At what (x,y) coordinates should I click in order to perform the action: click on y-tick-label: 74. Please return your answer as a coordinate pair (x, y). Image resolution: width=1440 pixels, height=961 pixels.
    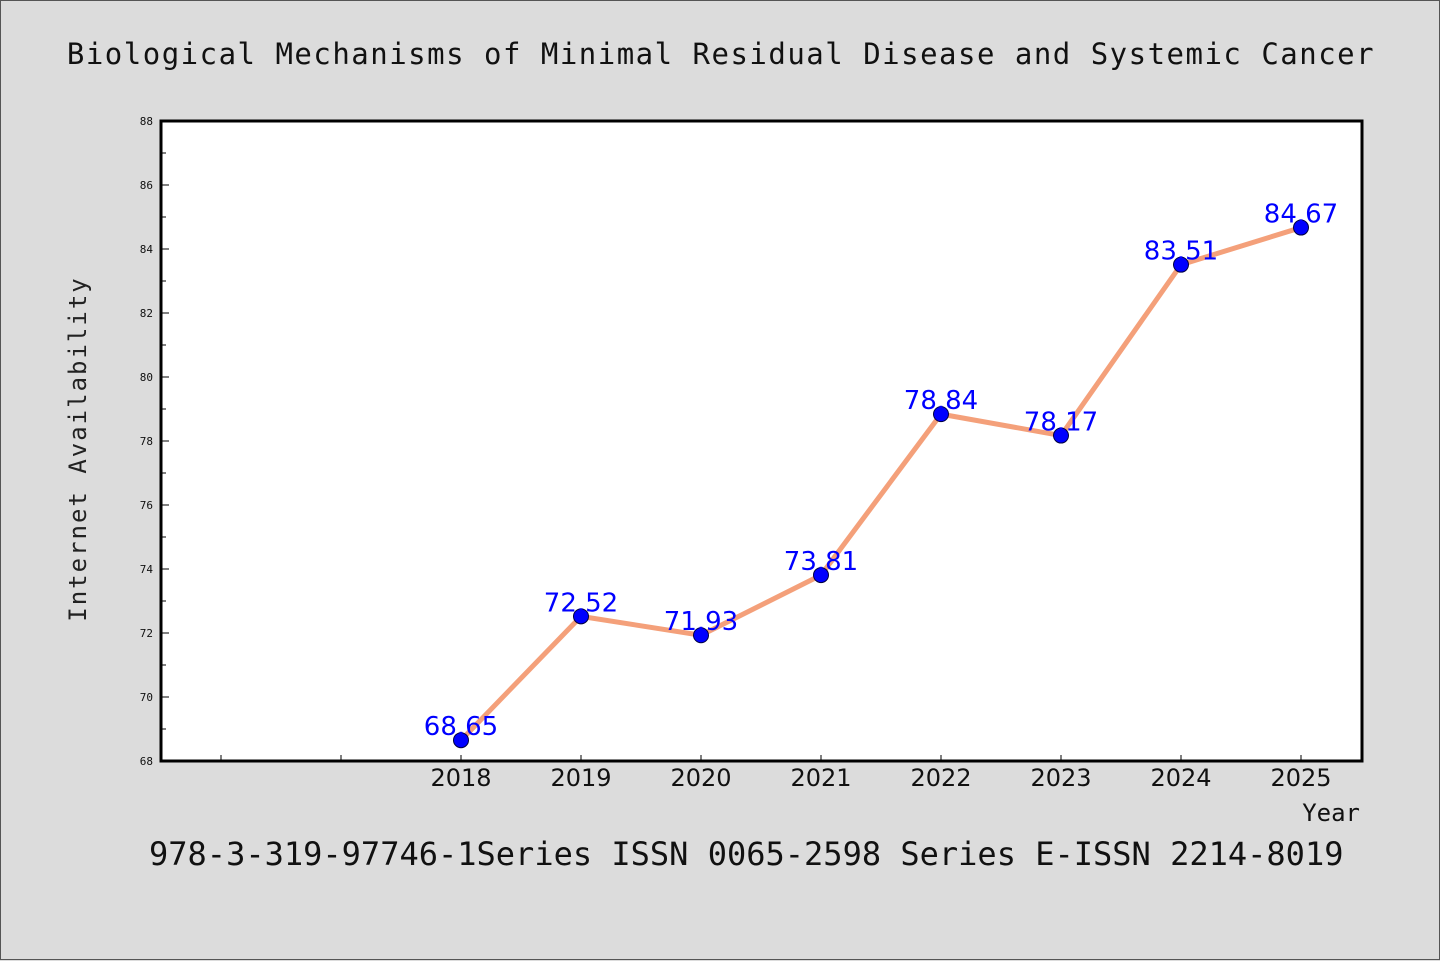
    Looking at the image, I should click on (147, 569).